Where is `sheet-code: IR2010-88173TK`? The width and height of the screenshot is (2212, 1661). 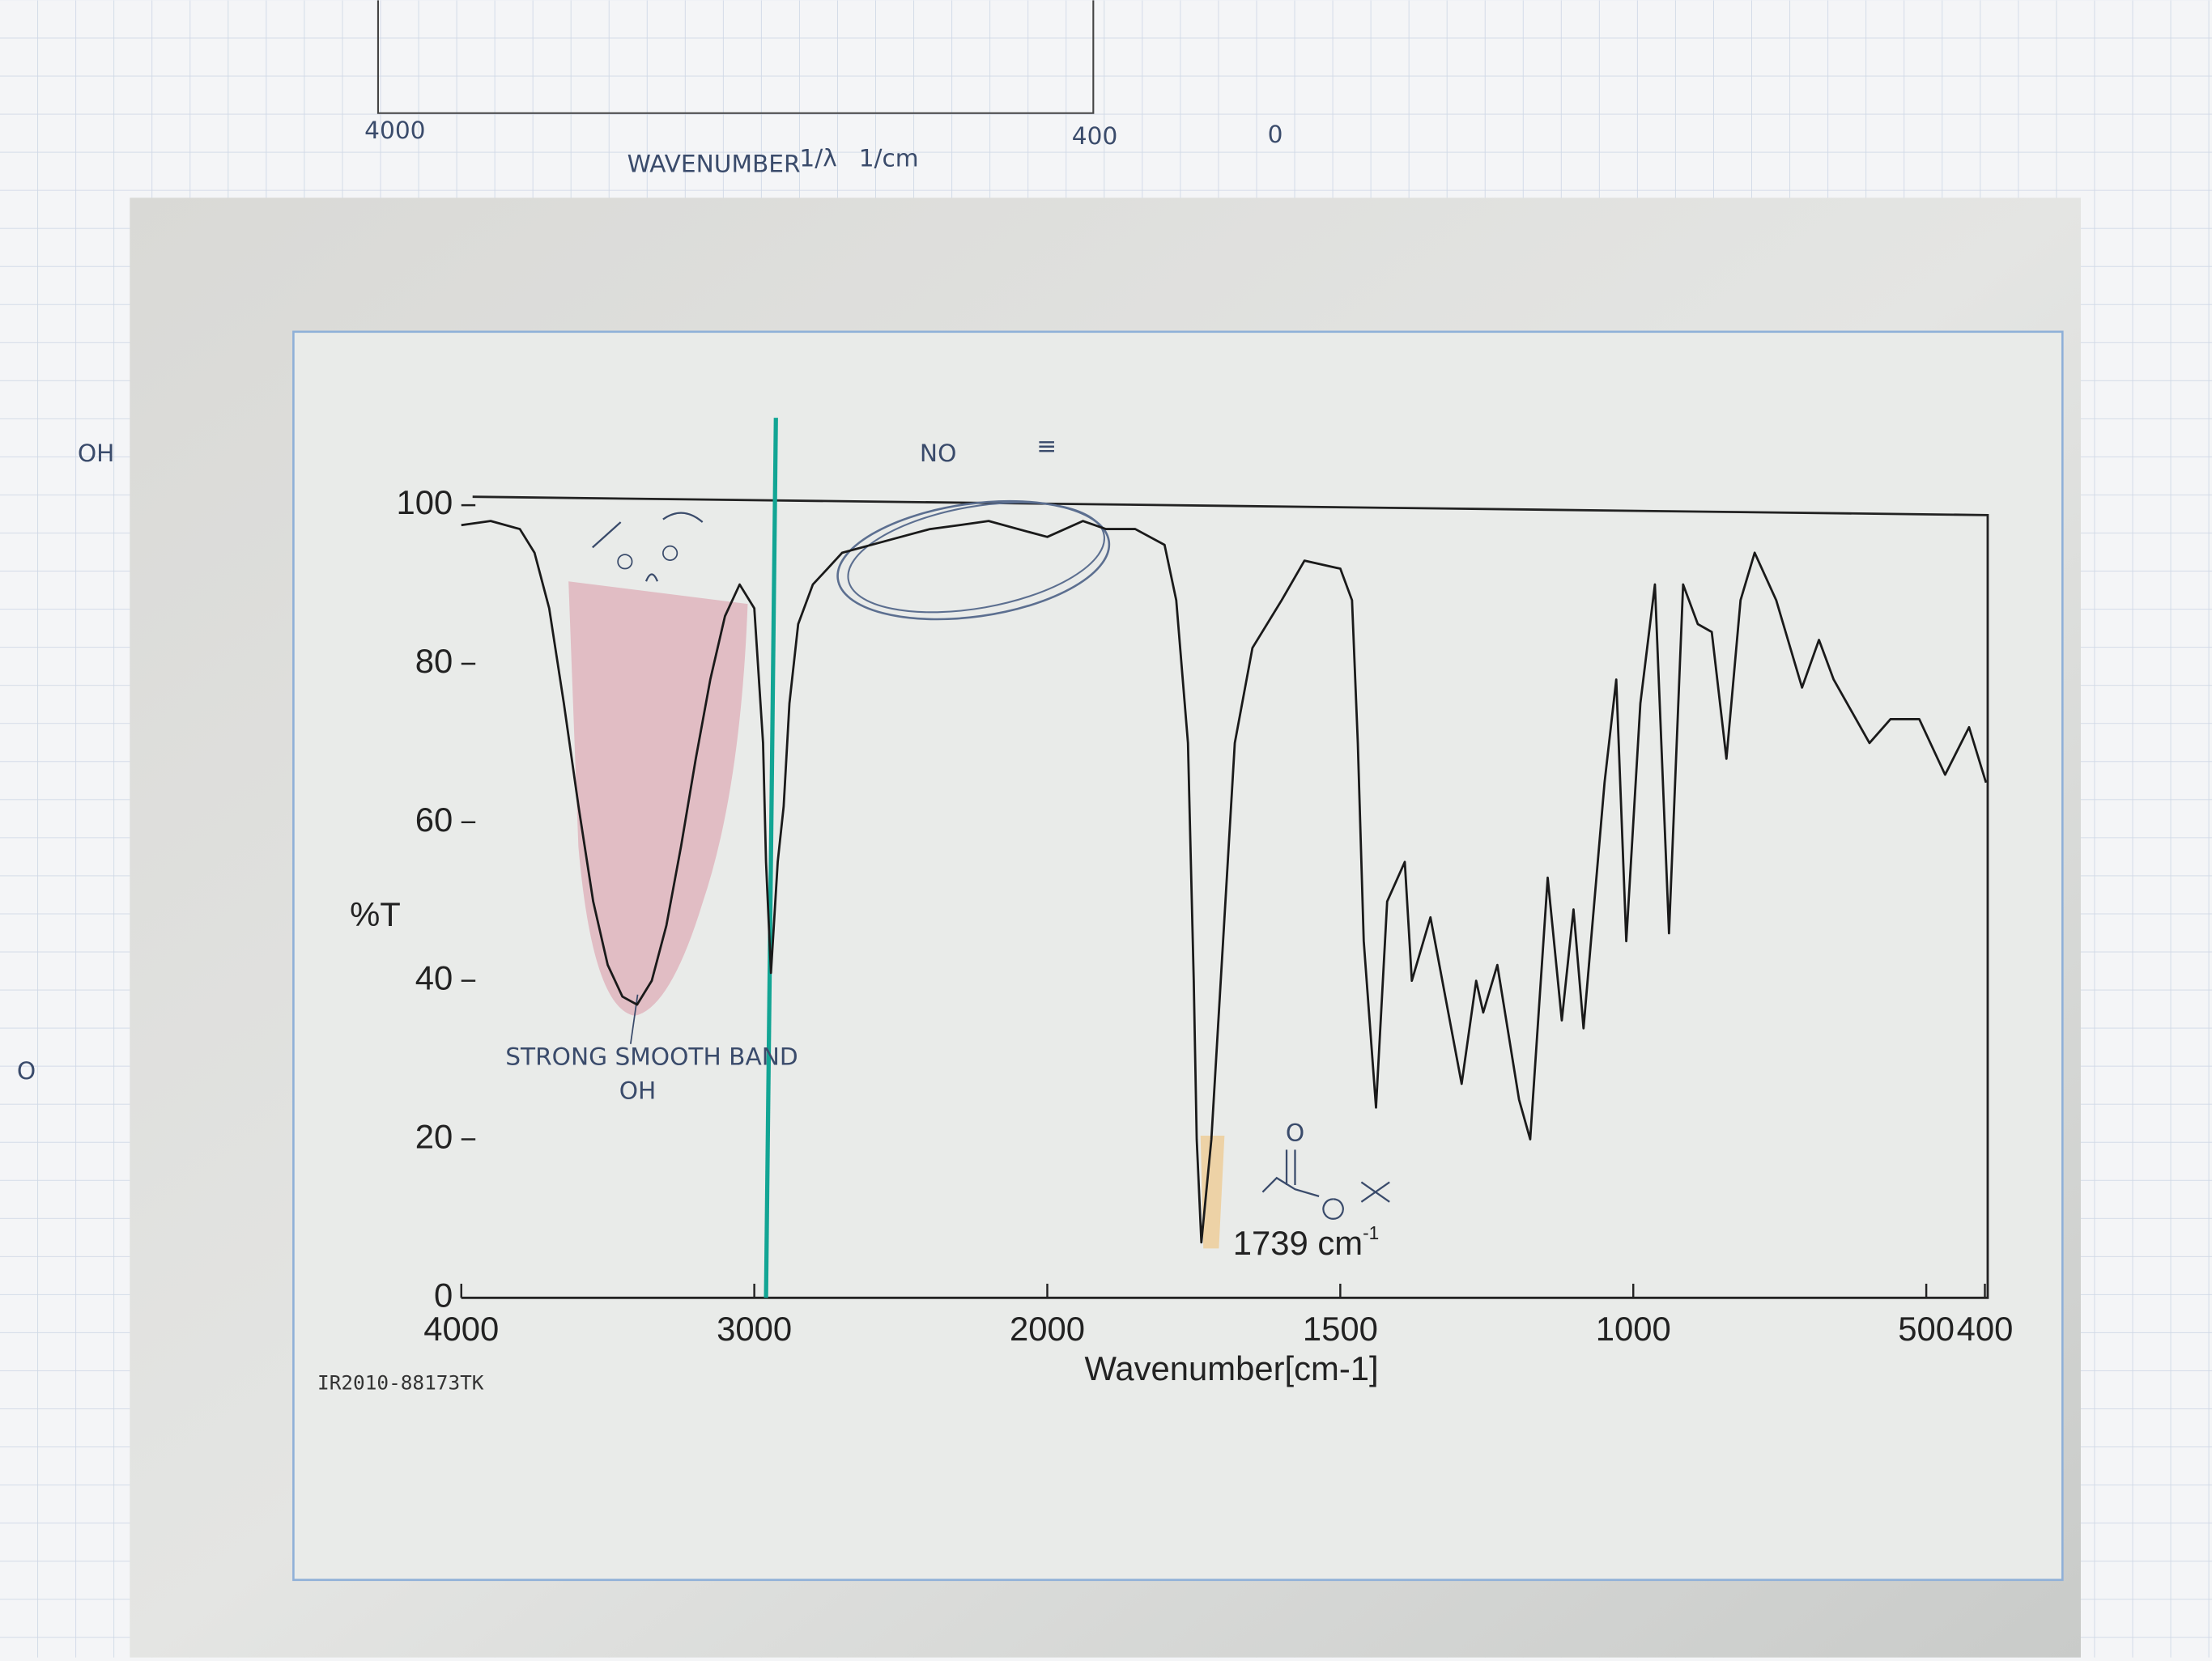
sheet-code: IR2010-88173TK is located at coordinates (401, 1383).